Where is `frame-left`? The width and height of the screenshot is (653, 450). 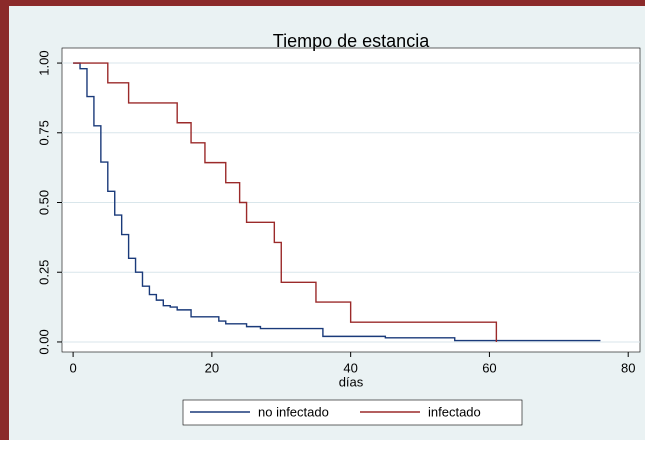
frame-left is located at coordinates (4, 220).